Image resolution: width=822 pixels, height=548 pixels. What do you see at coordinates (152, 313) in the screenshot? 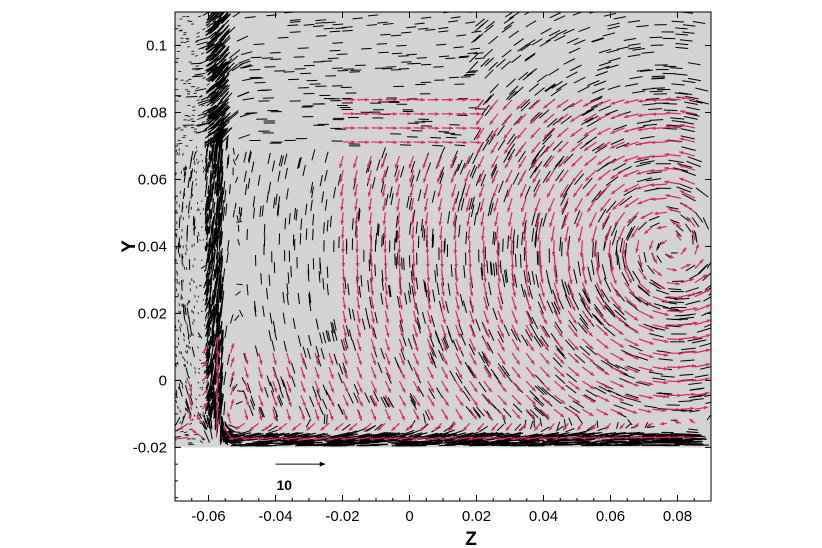
I see `y-tick-label: 0.02` at bounding box center [152, 313].